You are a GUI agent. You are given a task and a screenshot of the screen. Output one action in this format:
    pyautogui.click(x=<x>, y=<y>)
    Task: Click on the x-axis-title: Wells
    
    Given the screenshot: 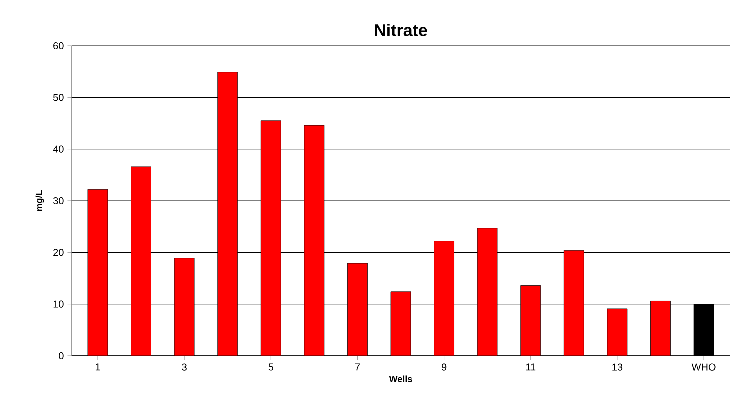 What is the action you would take?
    pyautogui.click(x=400, y=379)
    